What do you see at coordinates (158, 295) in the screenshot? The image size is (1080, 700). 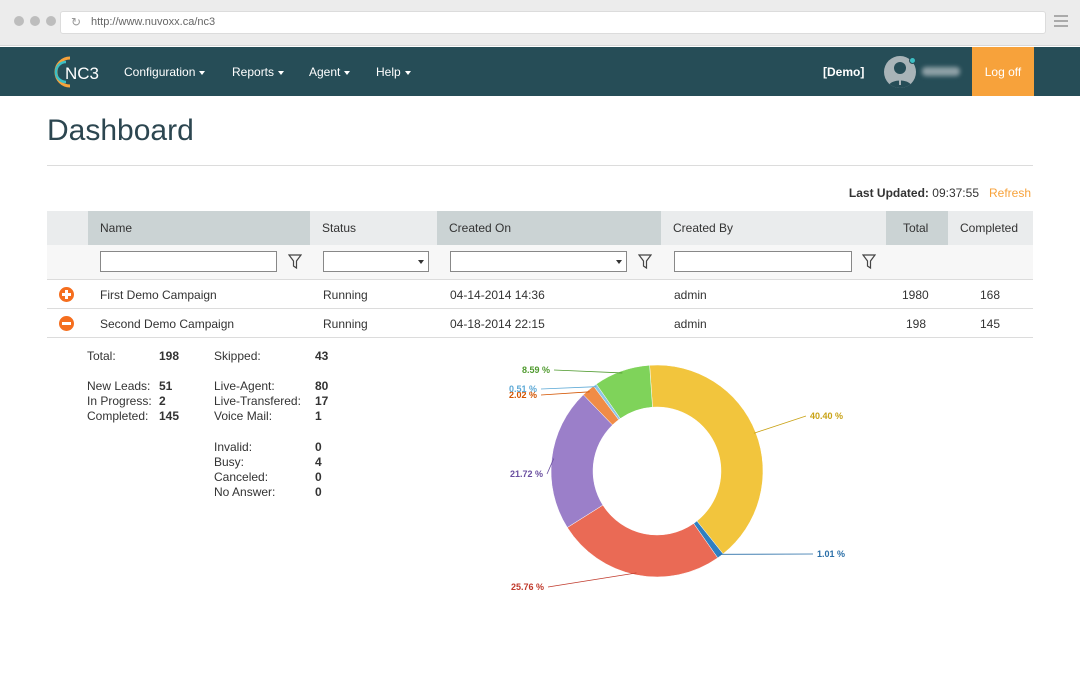 I see `campaign-name: First Demo Campaign` at bounding box center [158, 295].